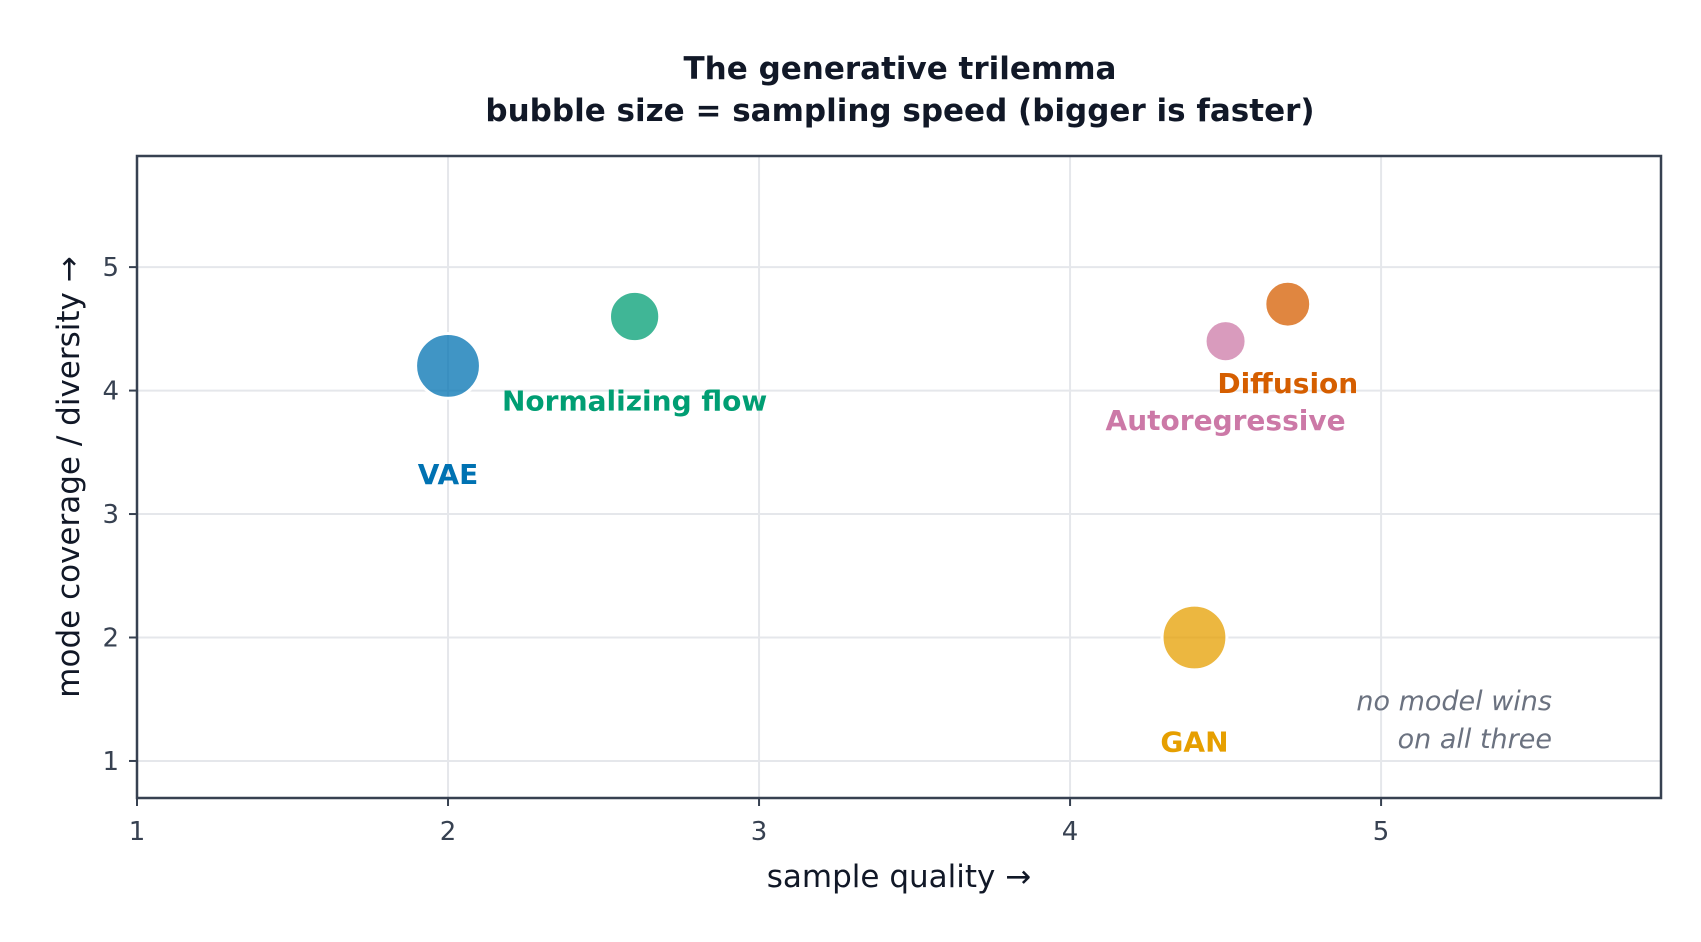 This screenshot has width=1701, height=942. Describe the element at coordinates (900, 69) in the screenshot. I see `chart-title: The generative trilemma` at that location.